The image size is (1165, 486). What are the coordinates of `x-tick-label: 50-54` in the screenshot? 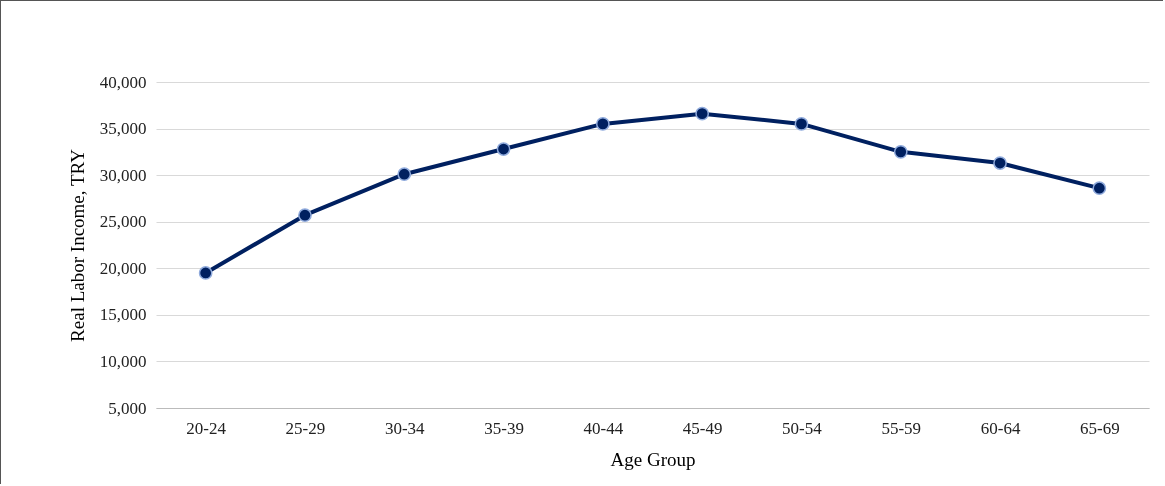 It's located at (802, 428).